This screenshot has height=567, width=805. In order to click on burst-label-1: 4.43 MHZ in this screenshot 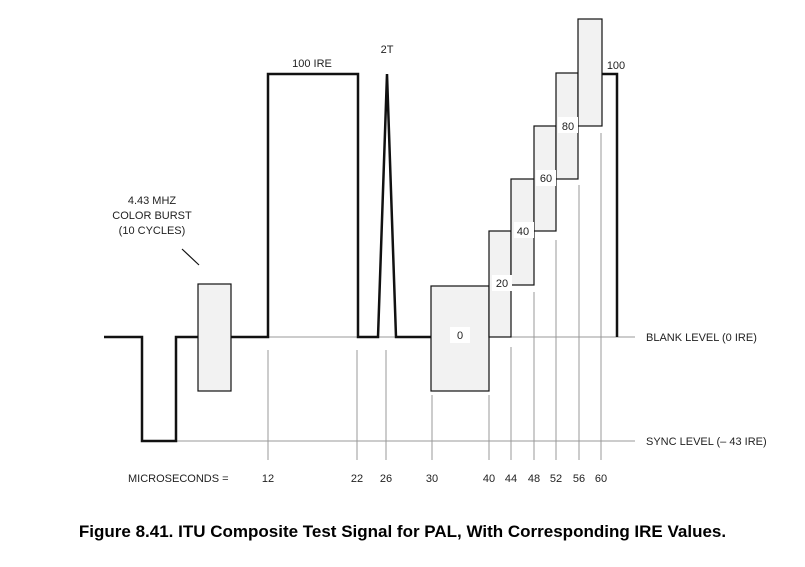, I will do `click(152, 201)`.